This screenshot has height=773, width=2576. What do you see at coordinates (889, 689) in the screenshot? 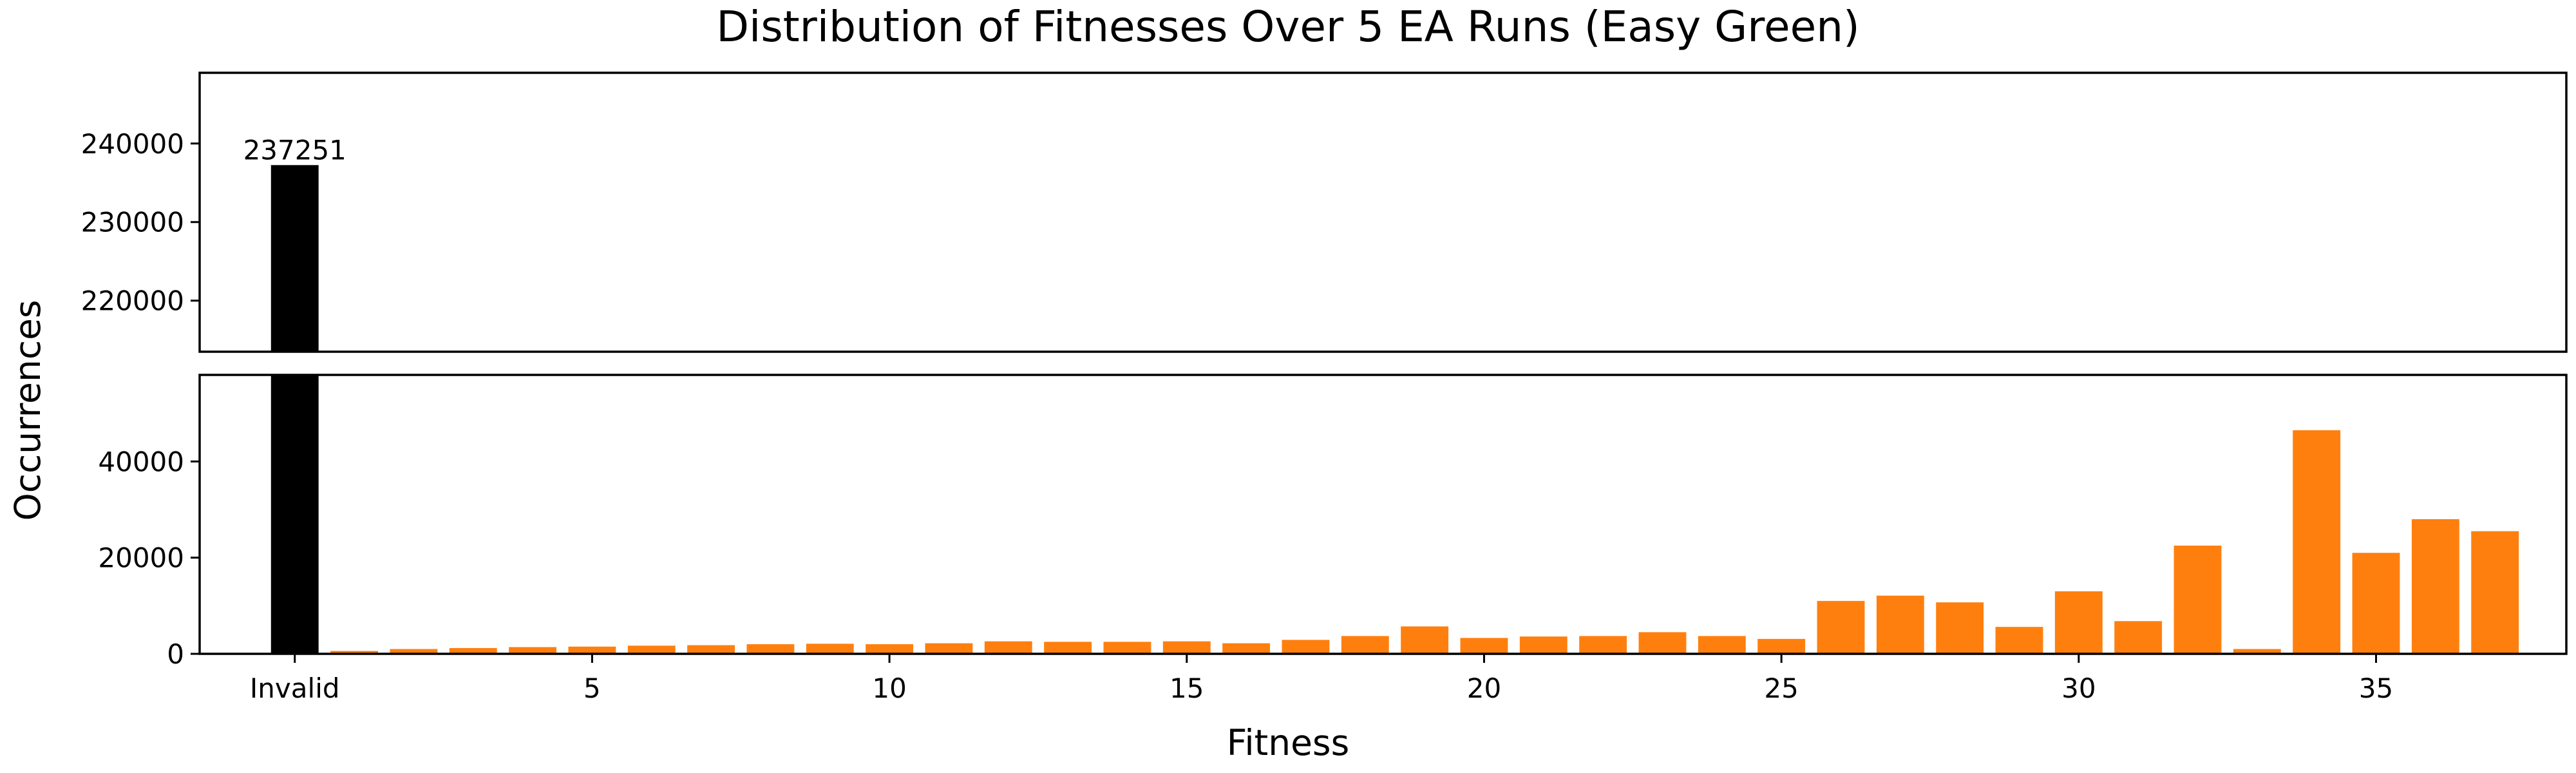
I see `x-tick-label: 10` at bounding box center [889, 689].